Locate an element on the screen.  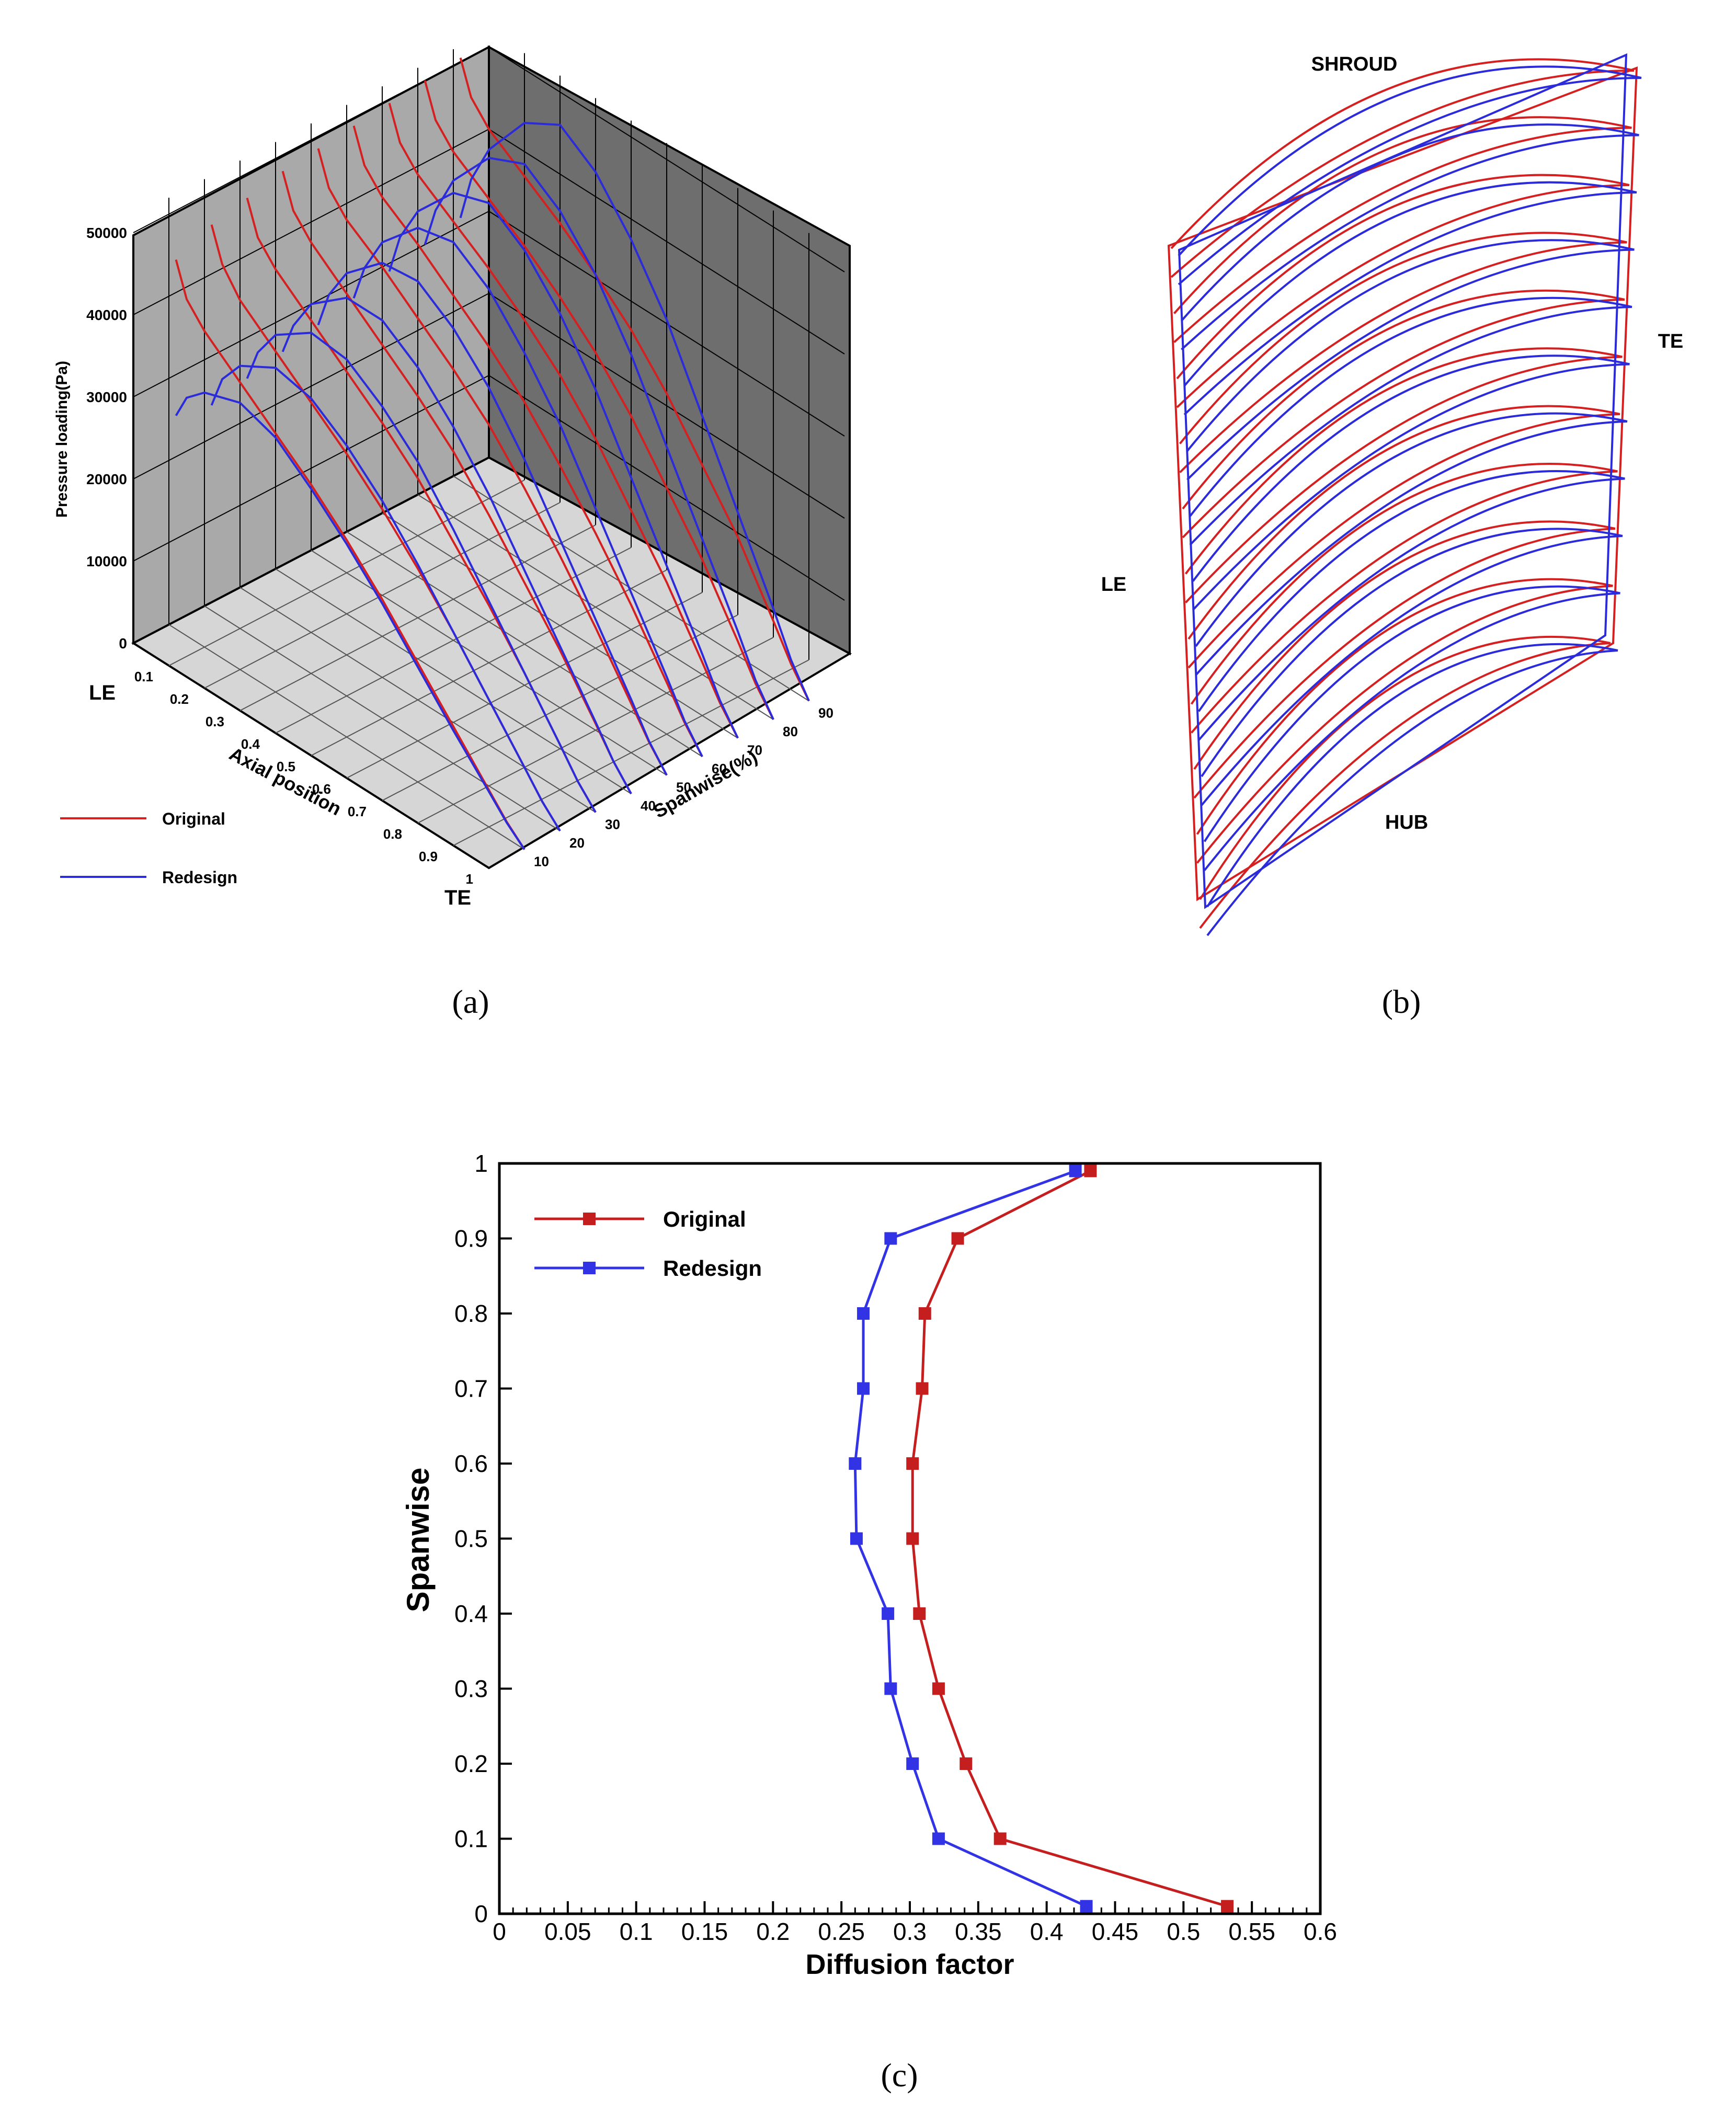
x-tick-label: 0.05 is located at coordinates (567, 1931).